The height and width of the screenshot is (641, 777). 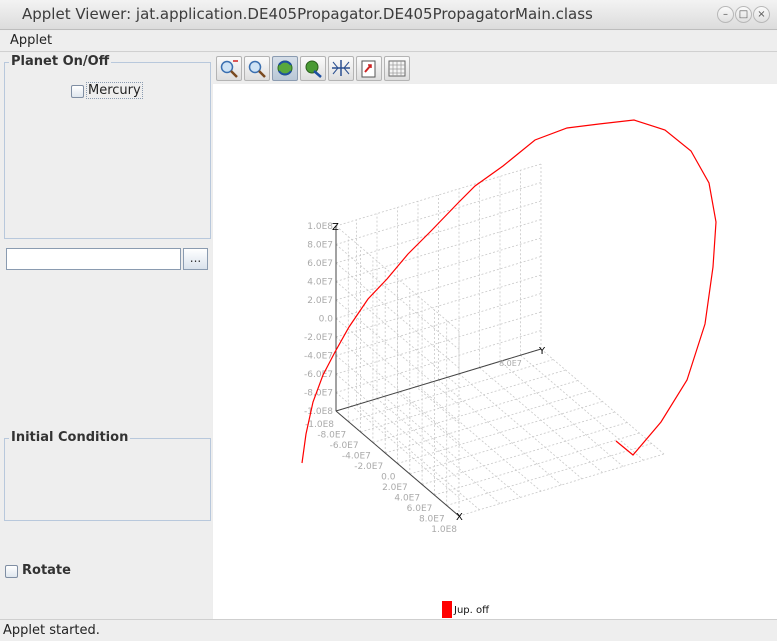 What do you see at coordinates (368, 467) in the screenshot?
I see `x-tick-label: -2.0E7` at bounding box center [368, 467].